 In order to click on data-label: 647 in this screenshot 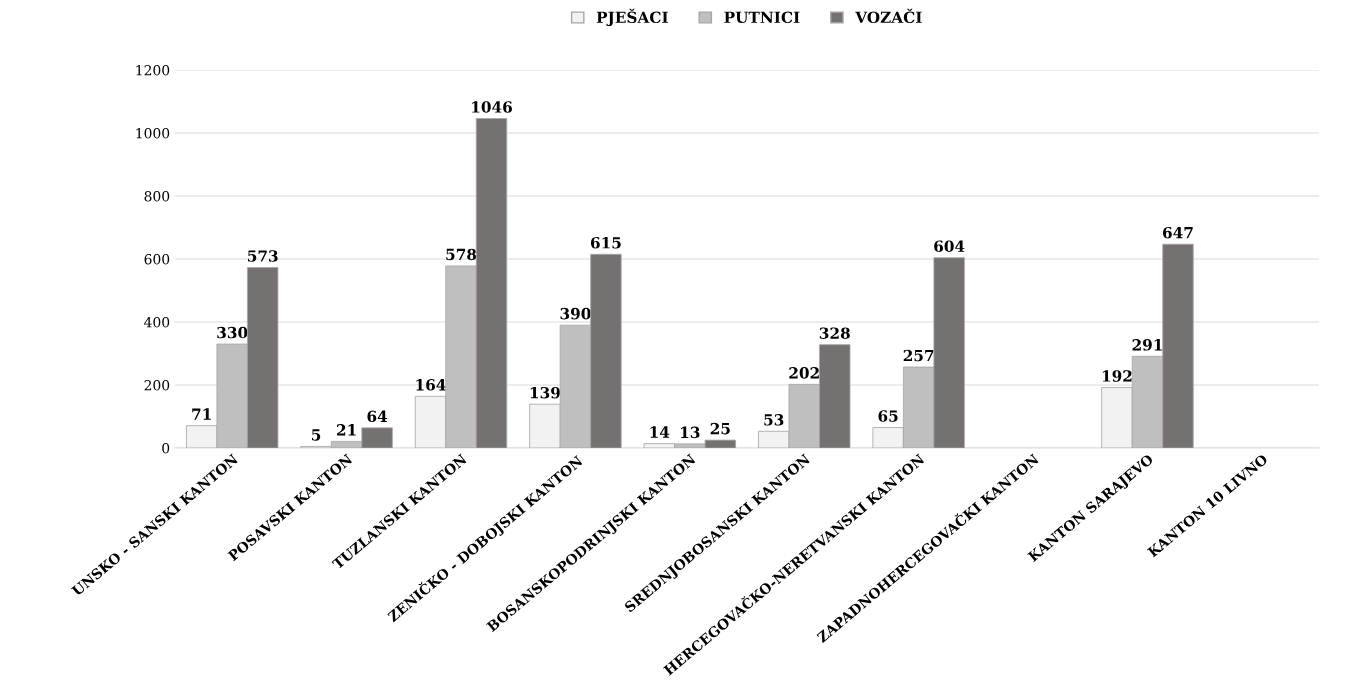, I will do `click(1177, 232)`.